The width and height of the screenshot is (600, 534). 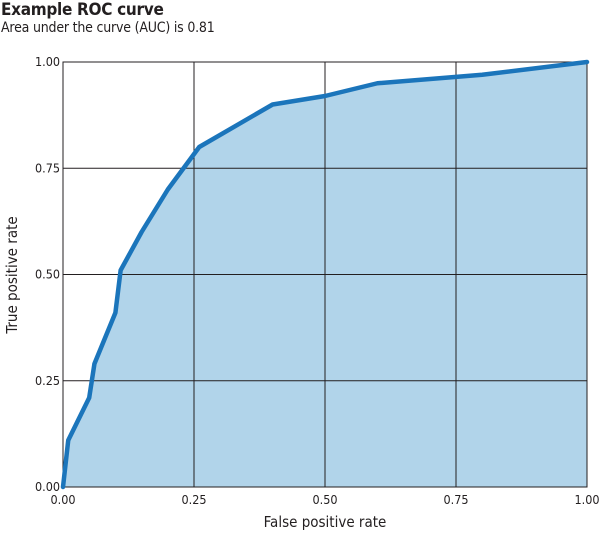 I want to click on x-tick-label: 0.50, so click(x=324, y=499).